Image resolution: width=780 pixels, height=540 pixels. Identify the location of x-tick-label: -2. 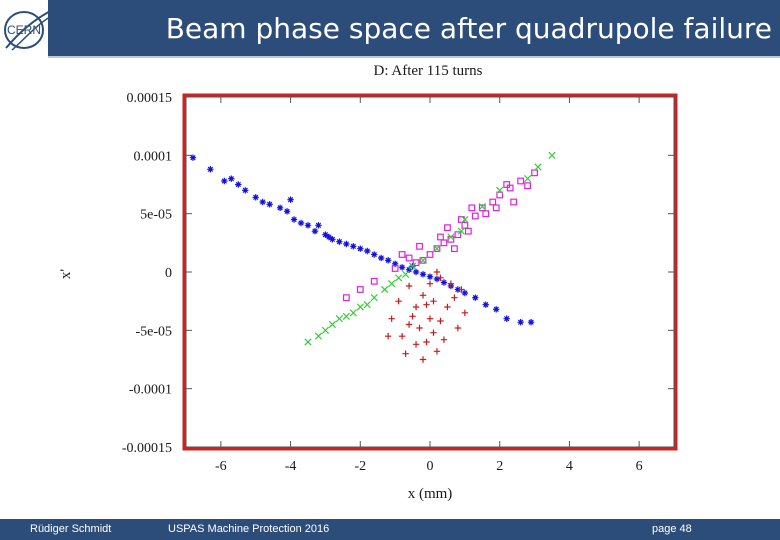
(360, 466).